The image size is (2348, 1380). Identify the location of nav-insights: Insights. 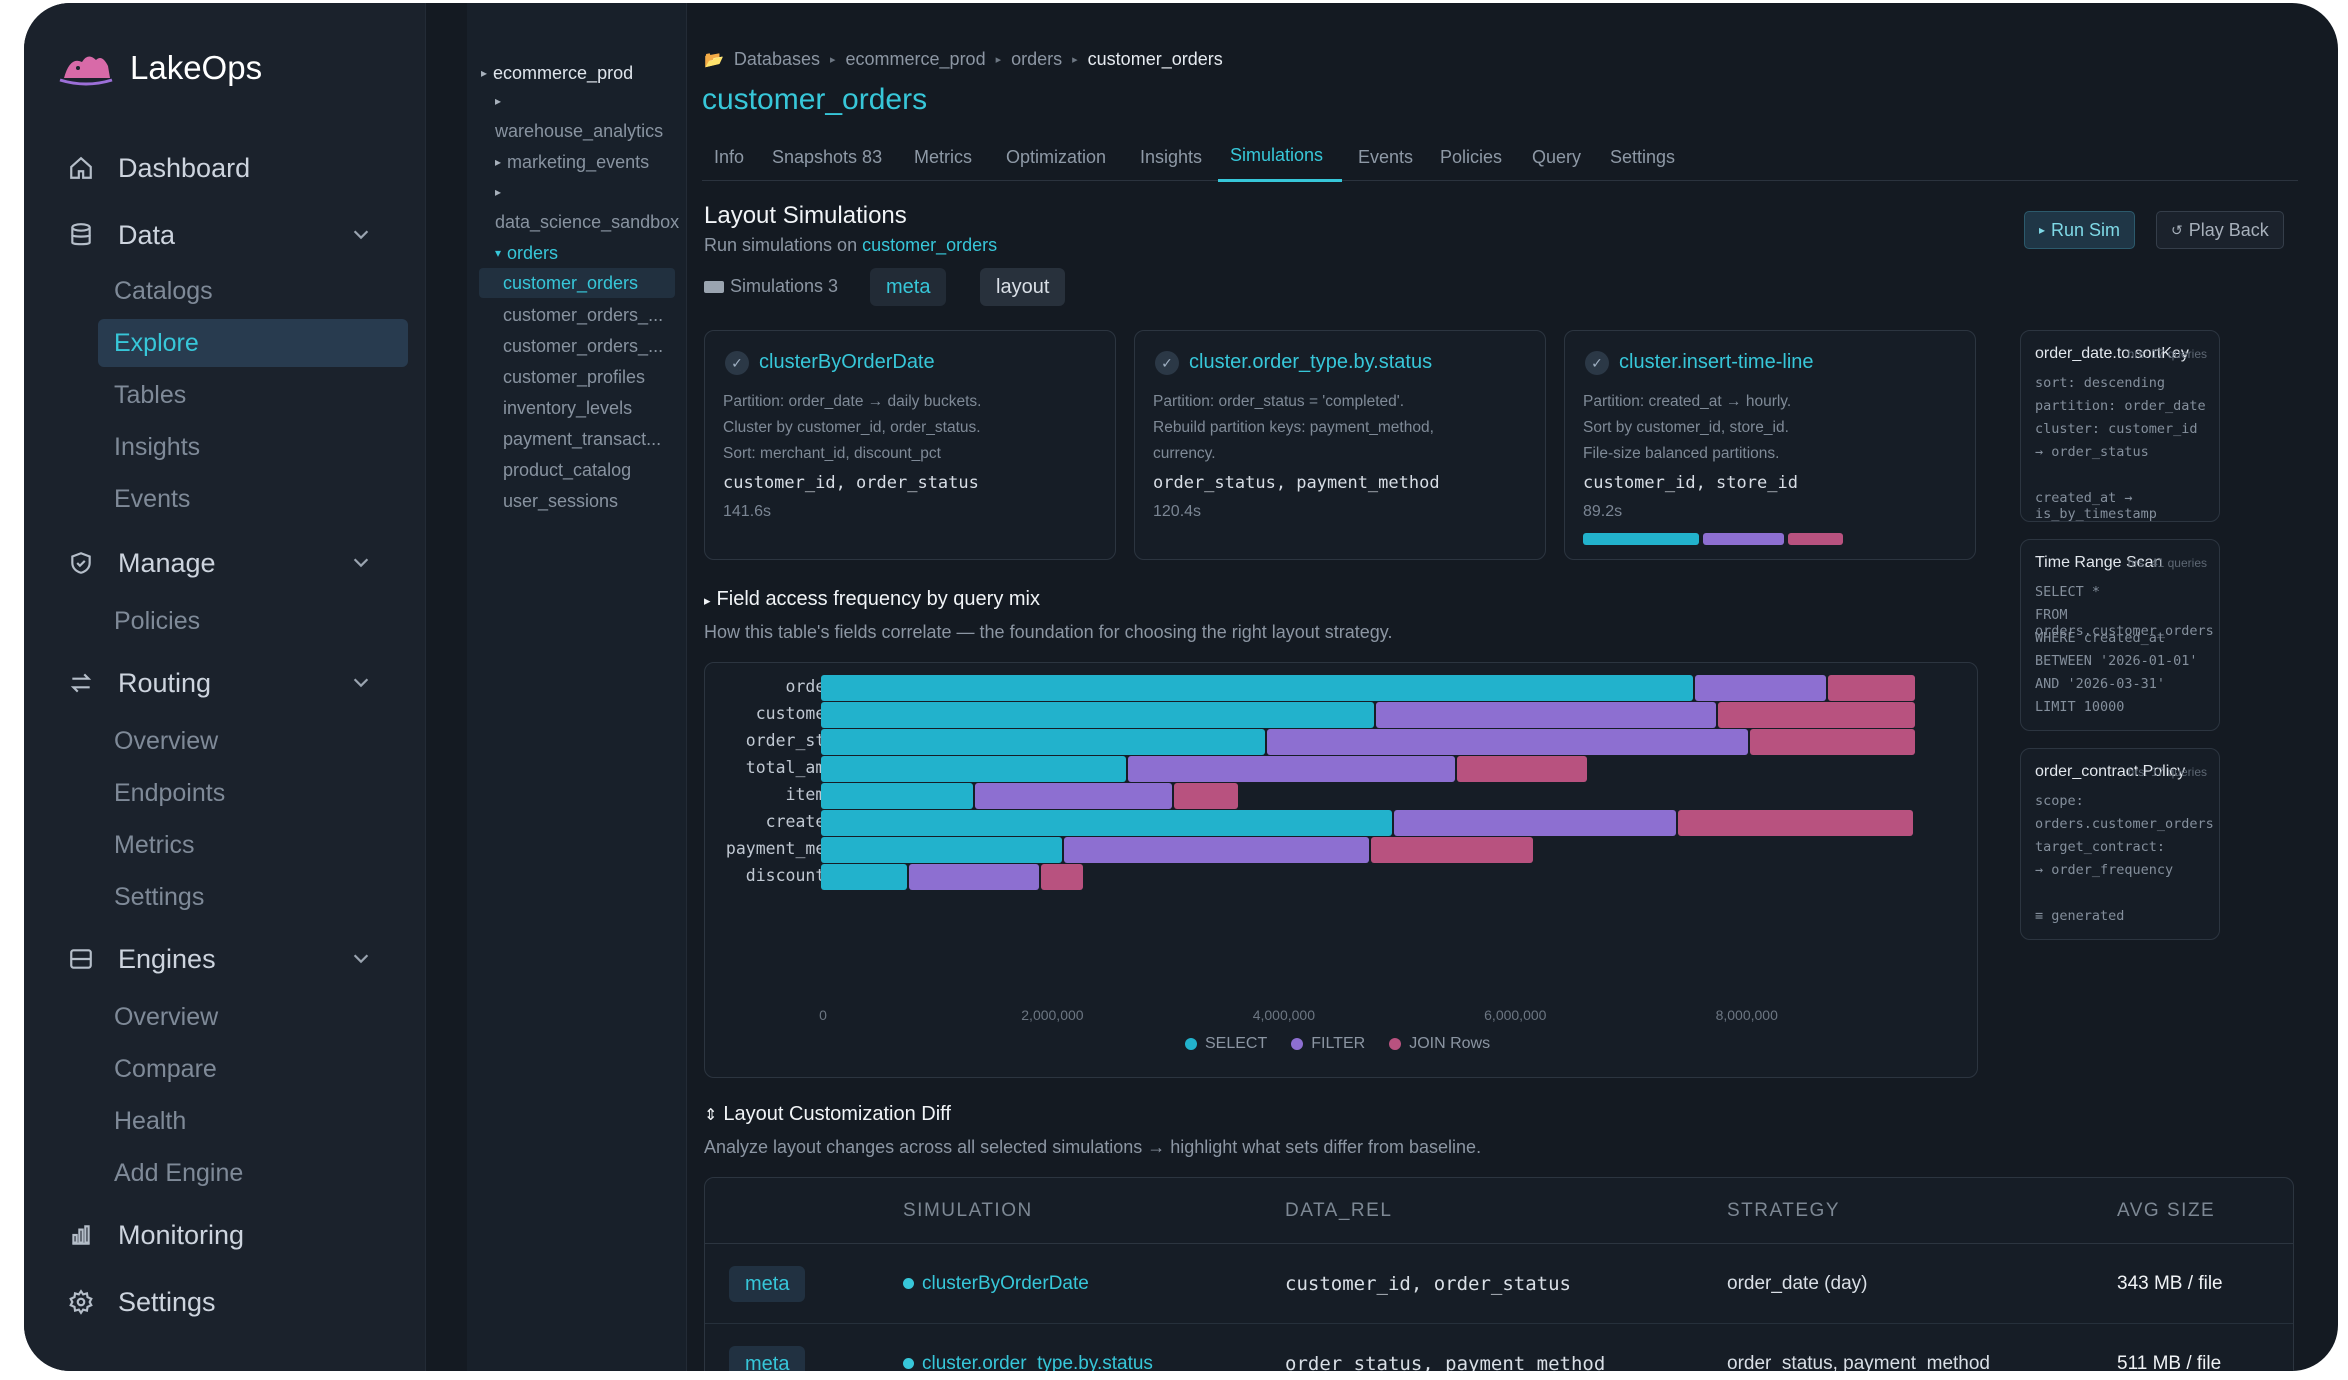
(157, 446).